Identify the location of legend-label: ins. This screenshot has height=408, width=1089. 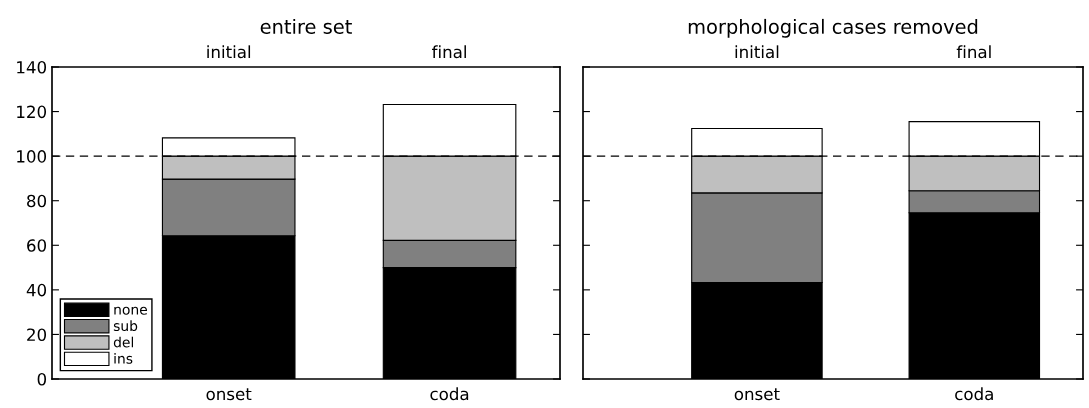
(123, 358).